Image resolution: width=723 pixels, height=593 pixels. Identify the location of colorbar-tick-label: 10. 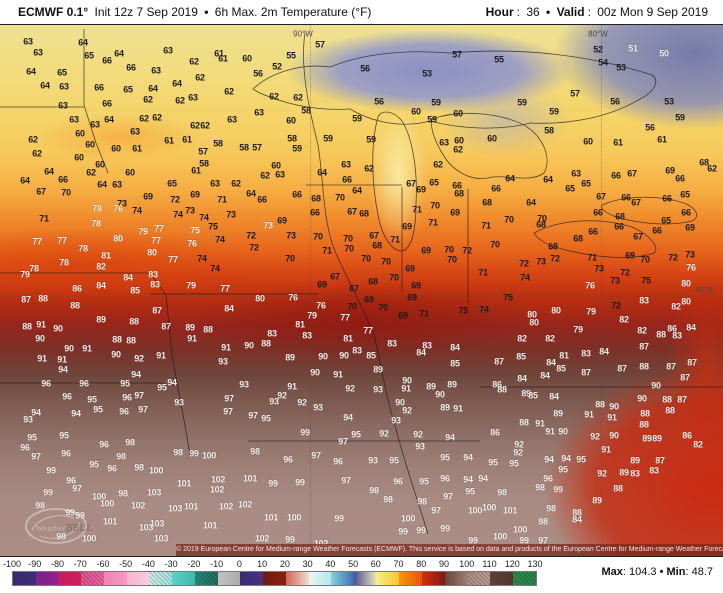
(262, 564).